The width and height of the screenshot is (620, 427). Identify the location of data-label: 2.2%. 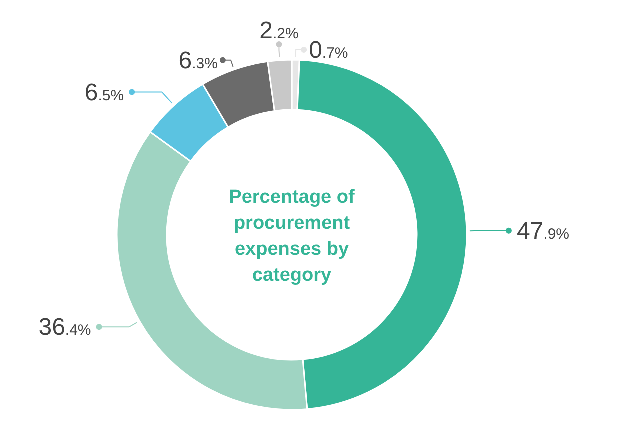
(279, 30).